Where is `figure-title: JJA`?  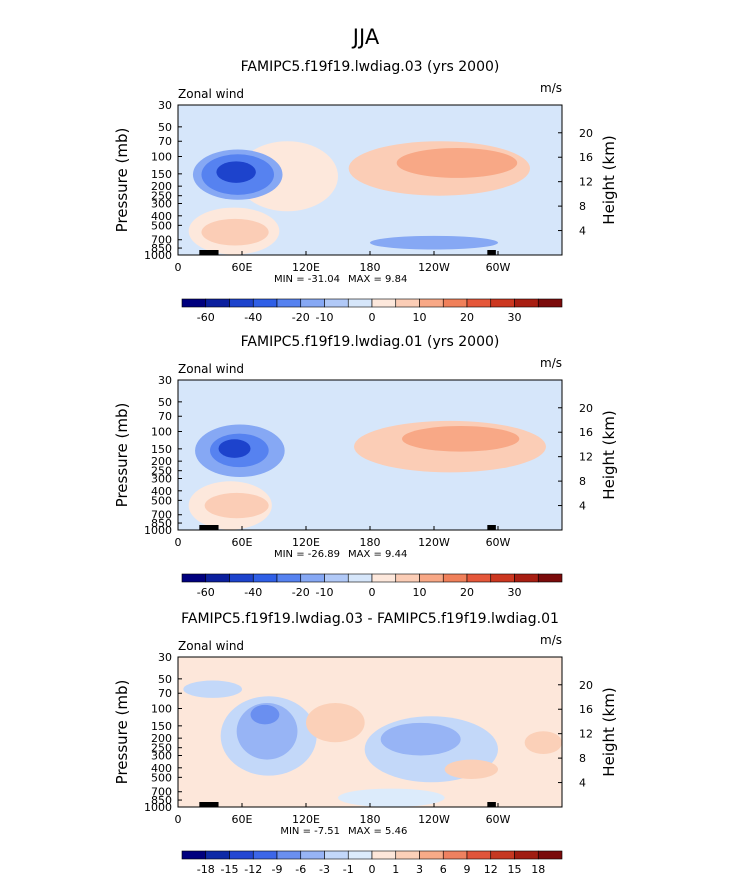
figure-title: JJA is located at coordinates (365, 37).